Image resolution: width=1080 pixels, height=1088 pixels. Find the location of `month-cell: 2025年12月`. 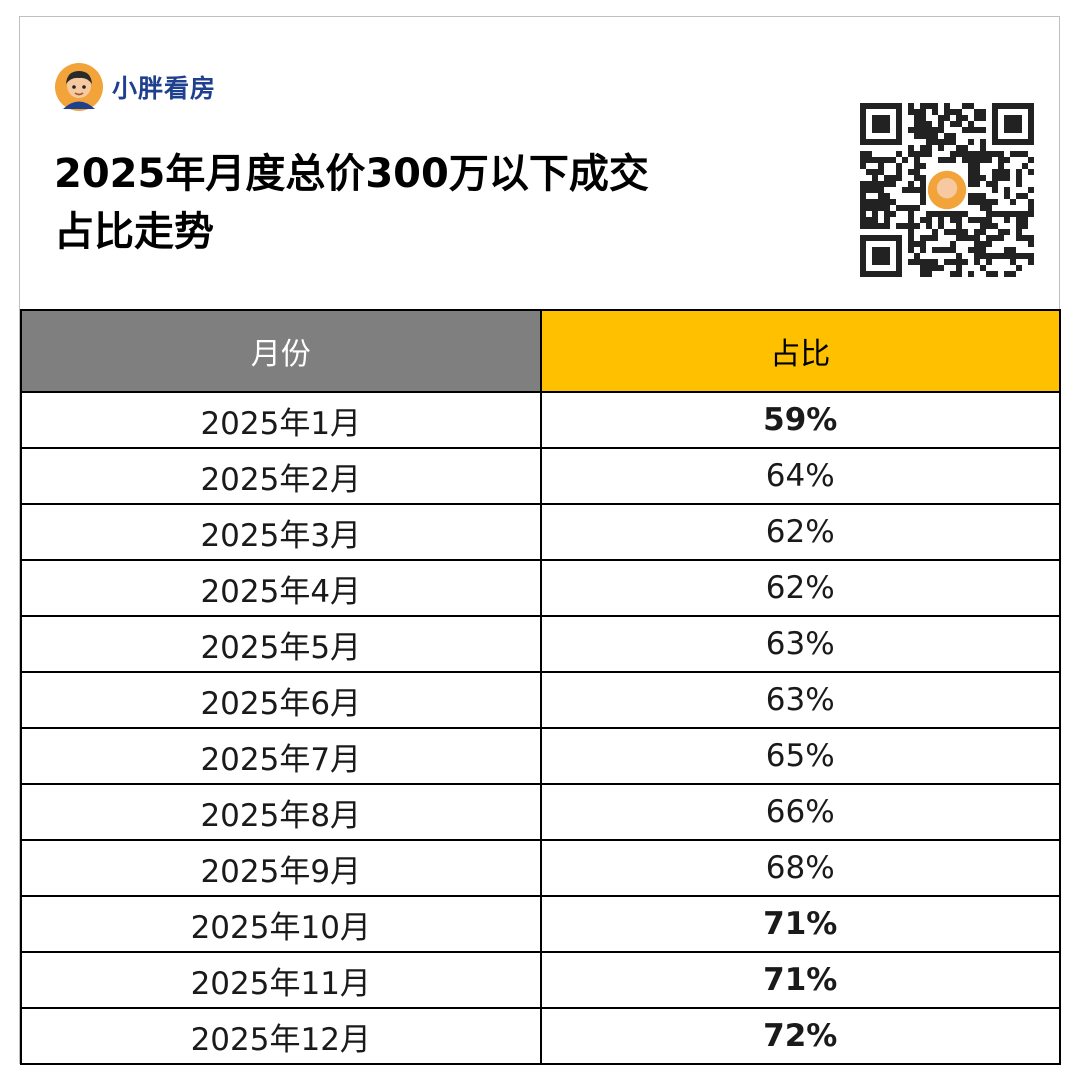

month-cell: 2025年12月 is located at coordinates (281, 1036).